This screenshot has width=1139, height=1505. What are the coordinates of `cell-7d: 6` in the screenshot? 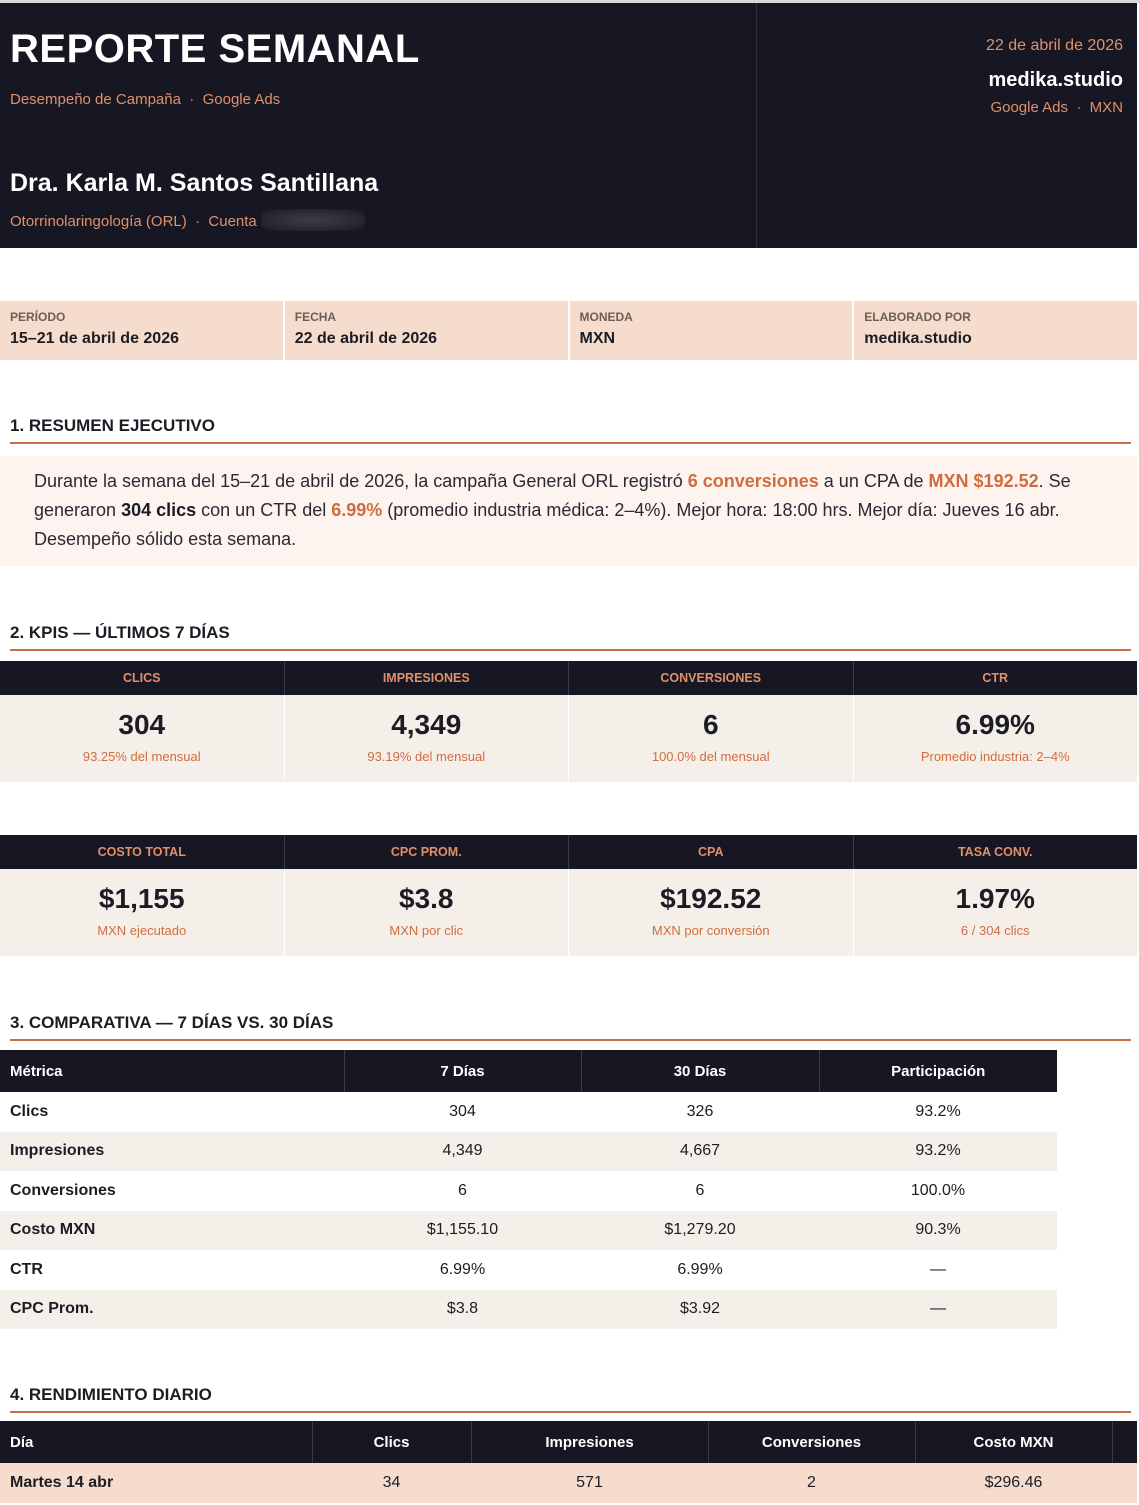 It's located at (462, 1190).